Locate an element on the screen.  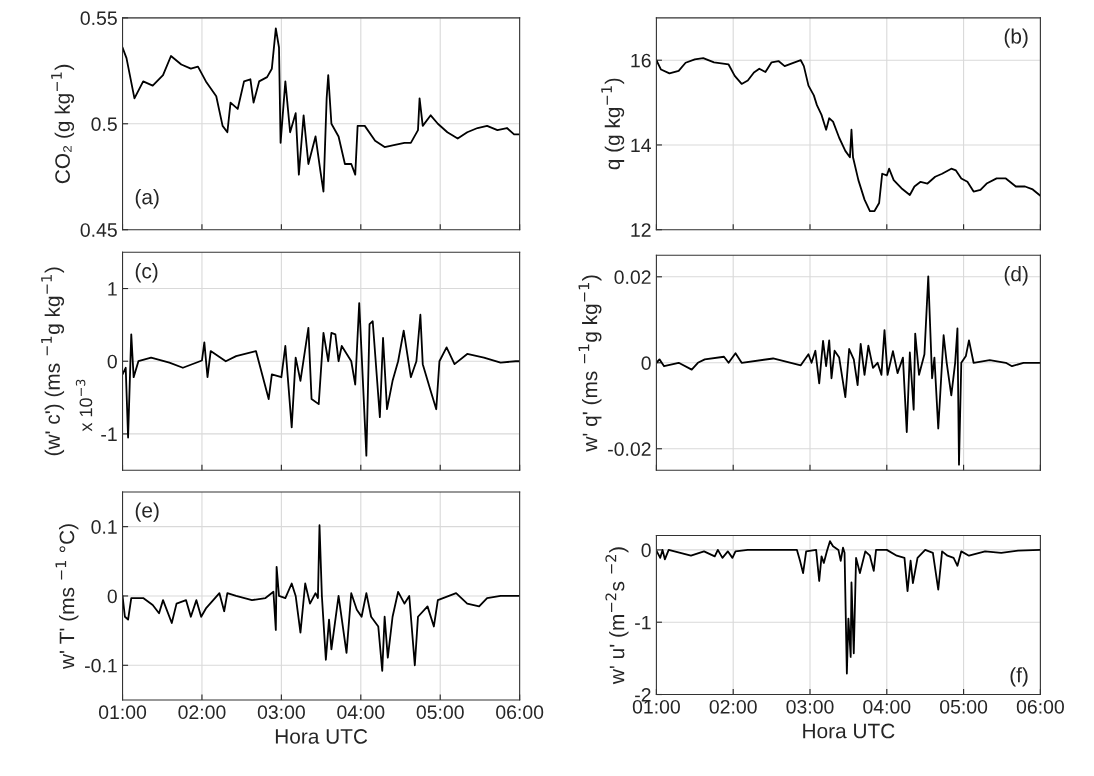
annotation: (a) is located at coordinates (147, 199).